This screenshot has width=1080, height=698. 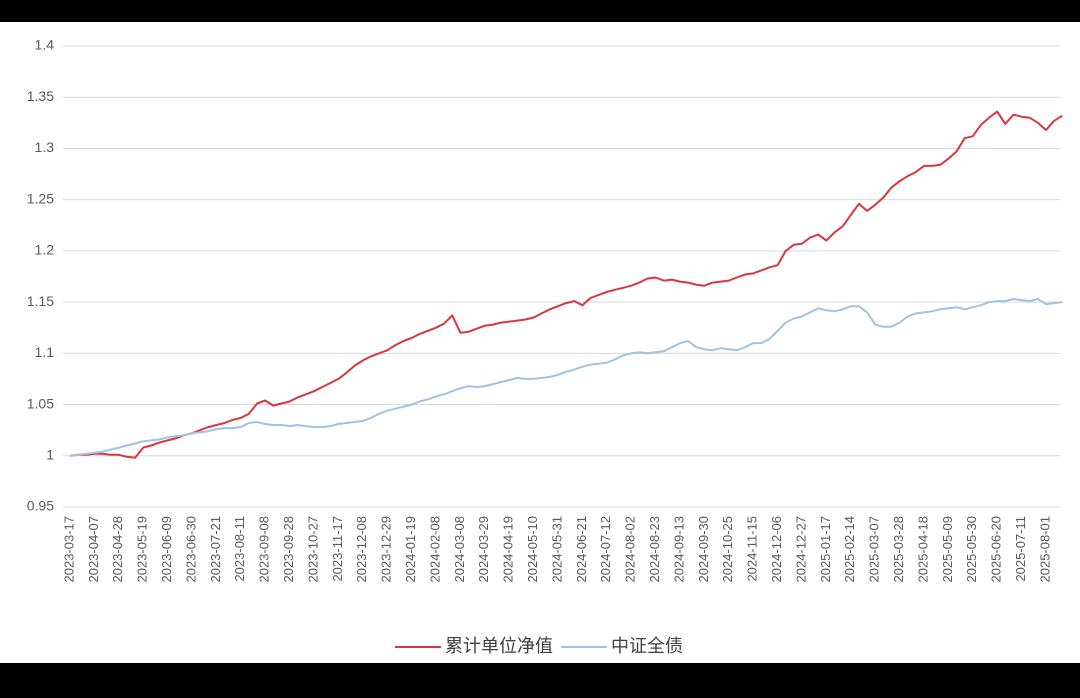 What do you see at coordinates (264, 549) in the screenshot?
I see `x-tick-label: 2023-09-08` at bounding box center [264, 549].